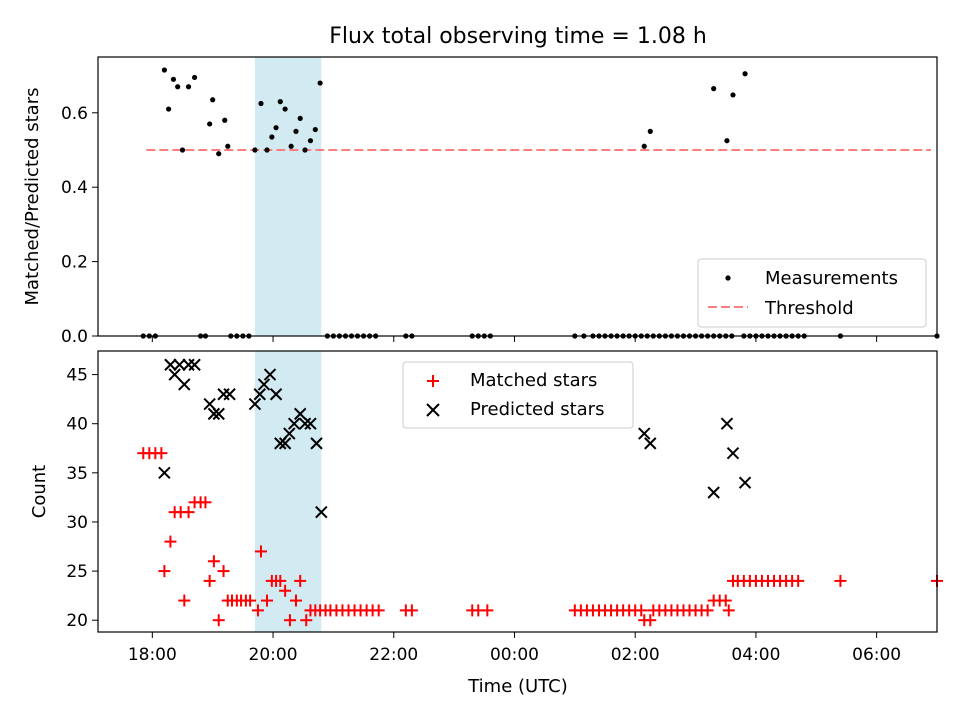 The width and height of the screenshot is (960, 720). Describe the element at coordinates (518, 36) in the screenshot. I see `chart-title: Flux total observing time = 1.08 h` at that location.